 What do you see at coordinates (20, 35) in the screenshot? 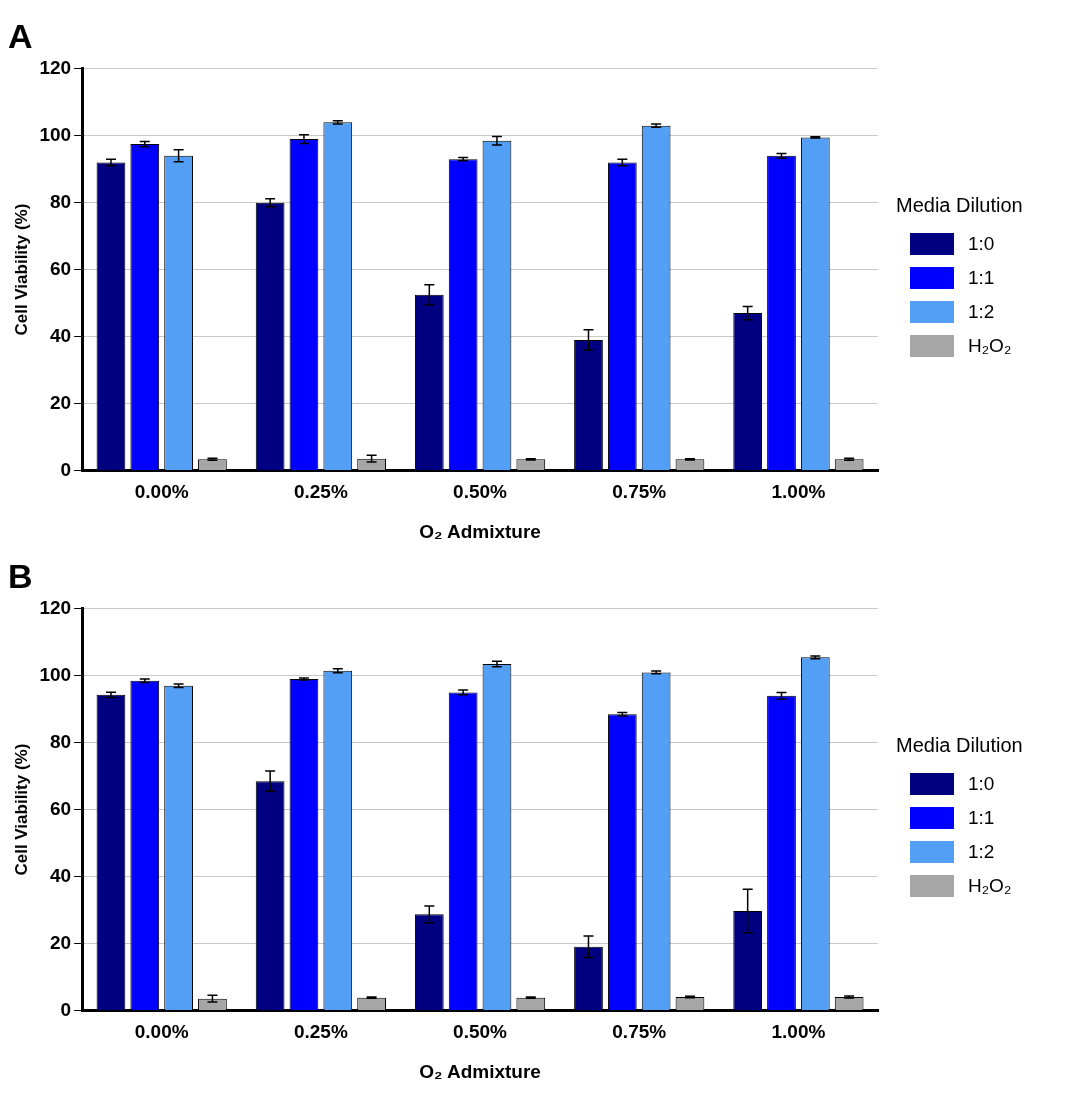
I see `chart-title: A` at bounding box center [20, 35].